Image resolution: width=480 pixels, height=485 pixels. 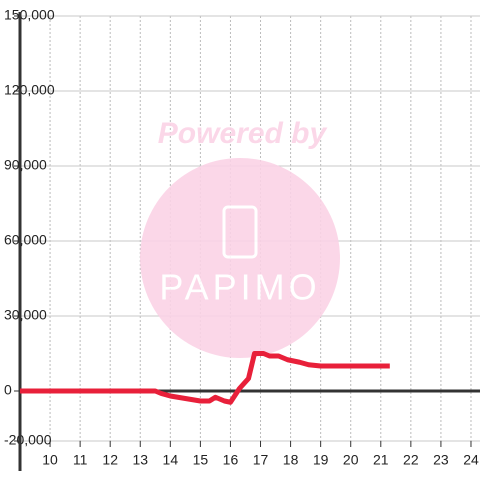 I want to click on y-tick-label: 90,000, so click(x=25, y=165).